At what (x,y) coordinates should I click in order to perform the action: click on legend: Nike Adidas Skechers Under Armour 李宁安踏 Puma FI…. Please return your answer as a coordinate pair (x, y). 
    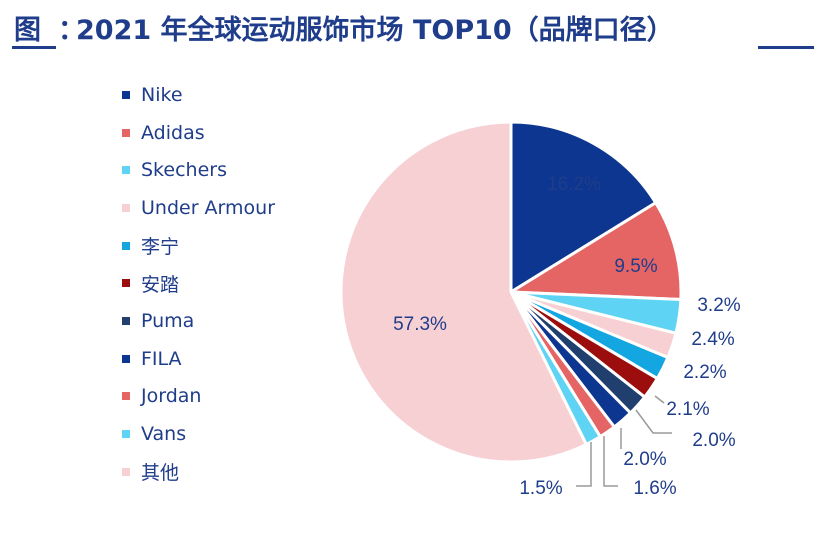
    Looking at the image, I should click on (198, 283).